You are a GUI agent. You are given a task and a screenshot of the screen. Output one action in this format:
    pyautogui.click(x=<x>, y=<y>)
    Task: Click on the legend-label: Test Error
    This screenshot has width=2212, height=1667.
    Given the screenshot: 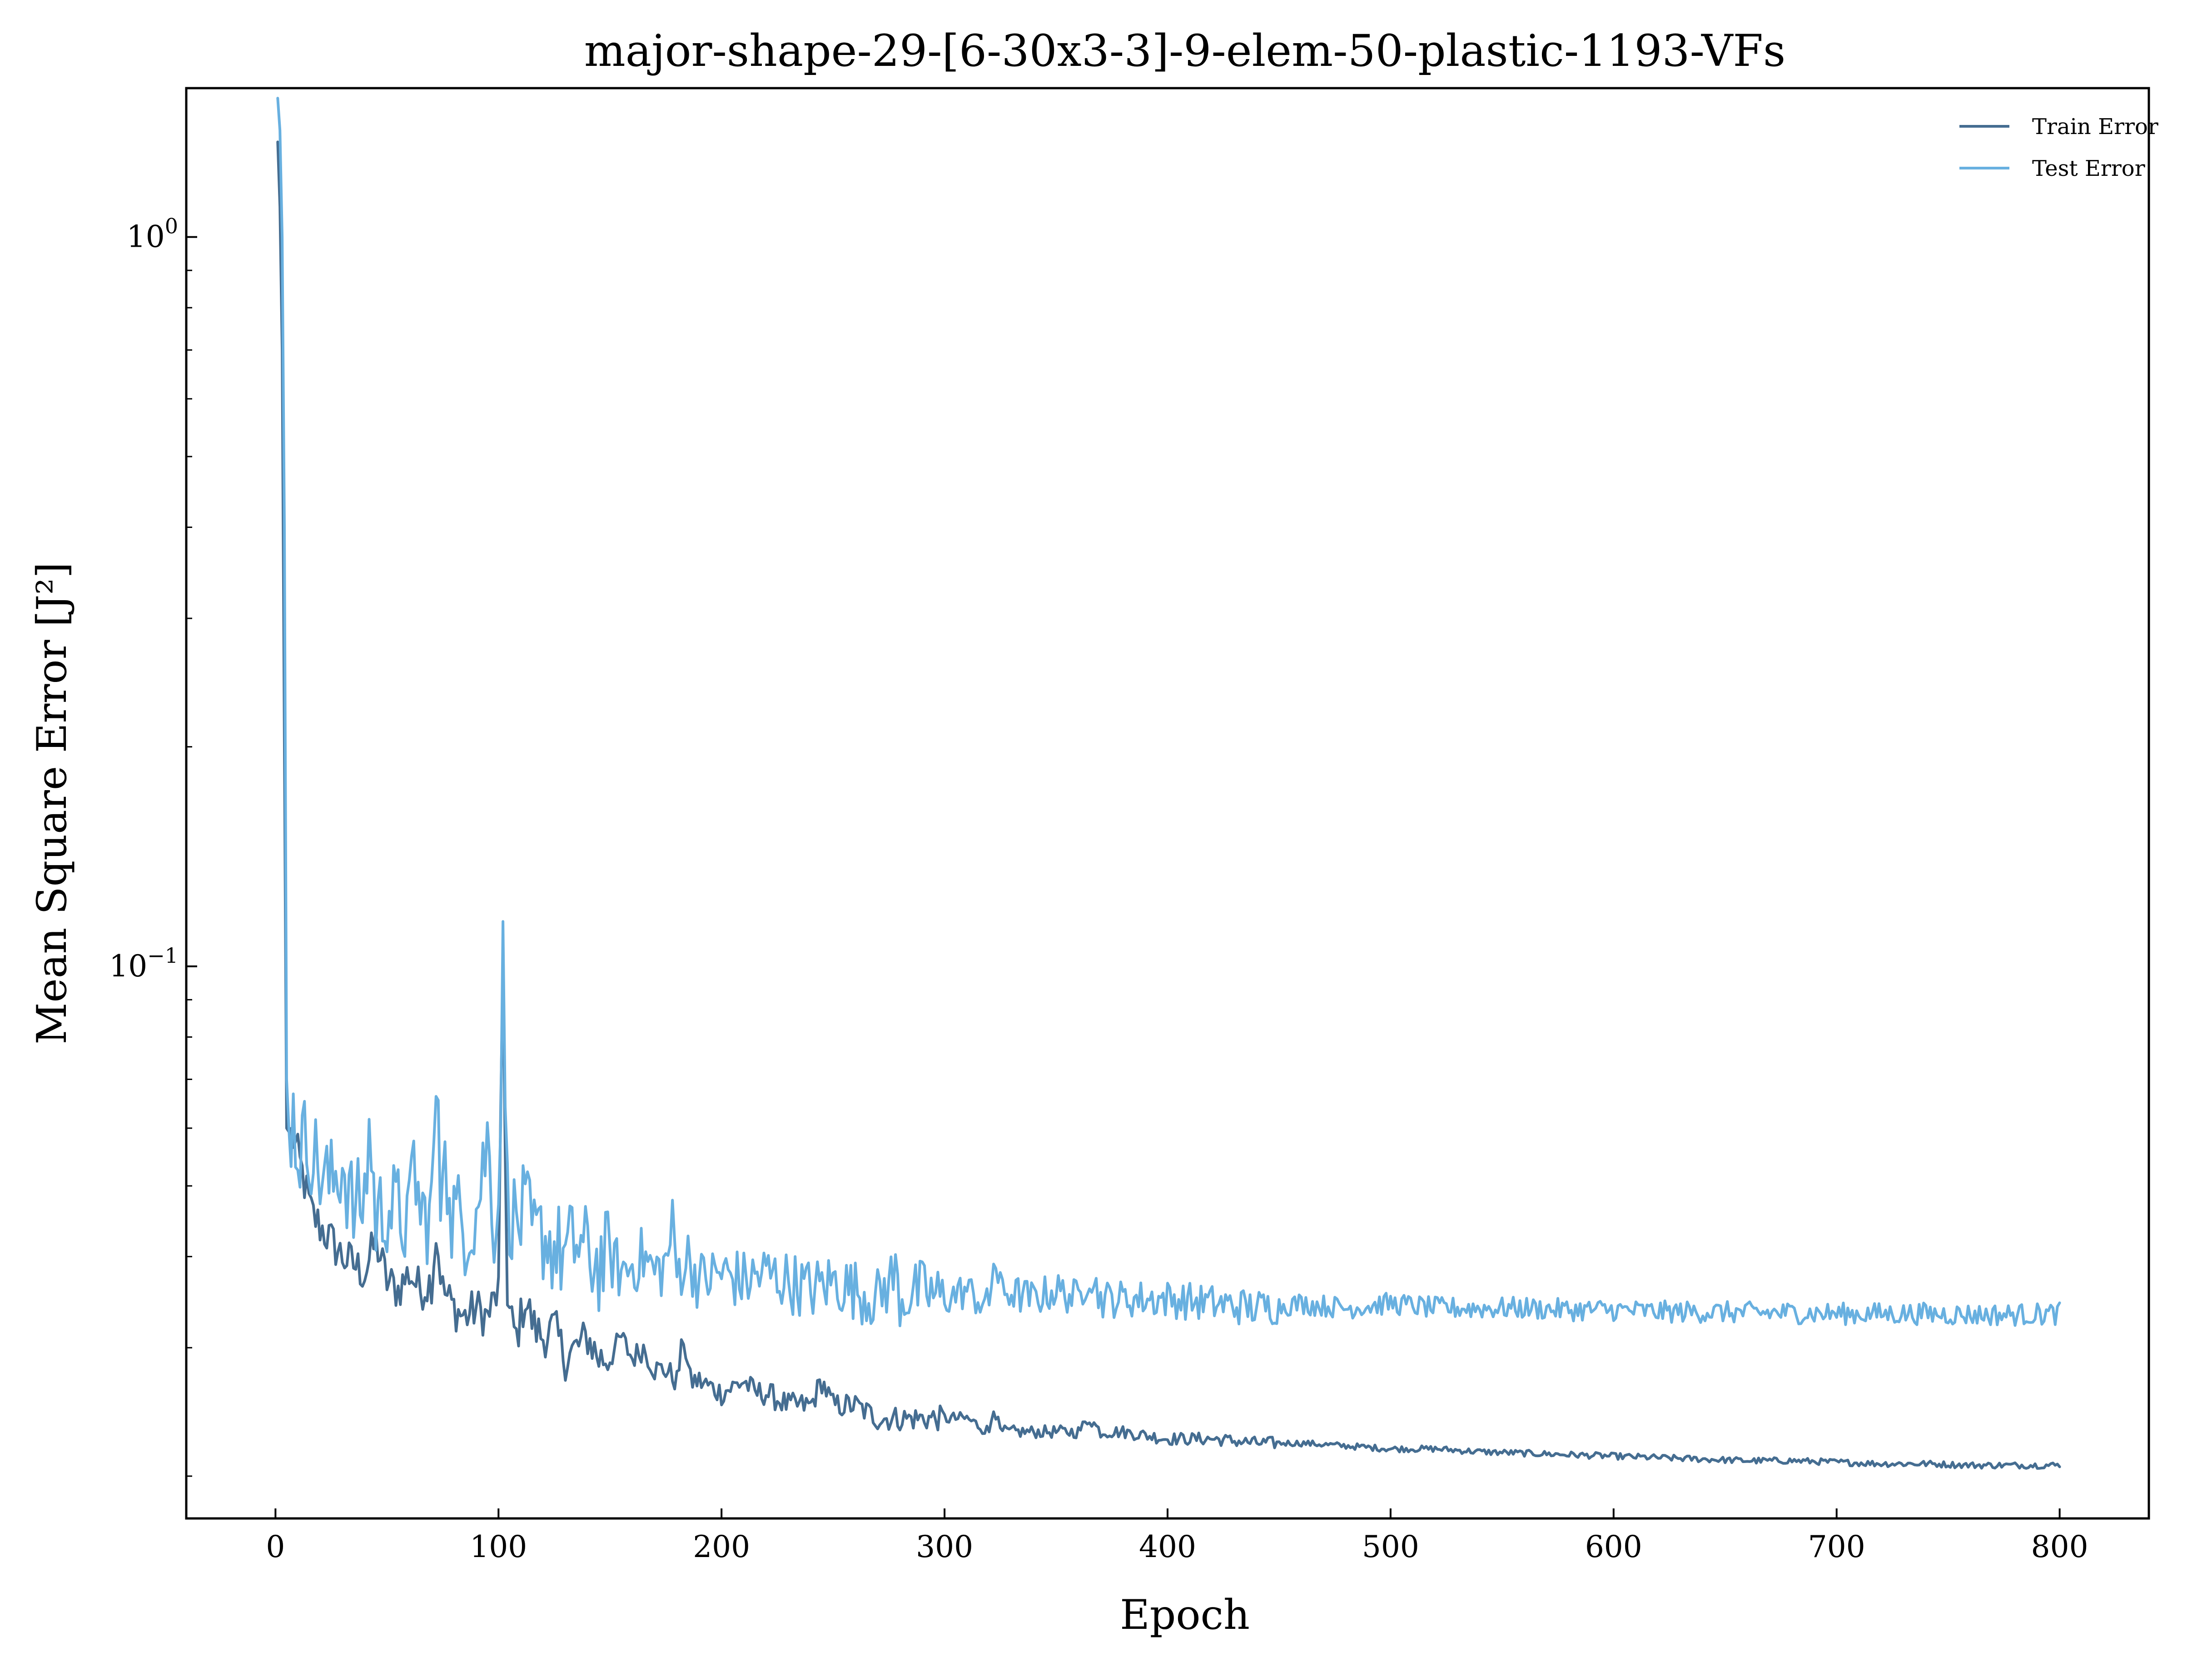 What is the action you would take?
    pyautogui.click(x=2088, y=168)
    